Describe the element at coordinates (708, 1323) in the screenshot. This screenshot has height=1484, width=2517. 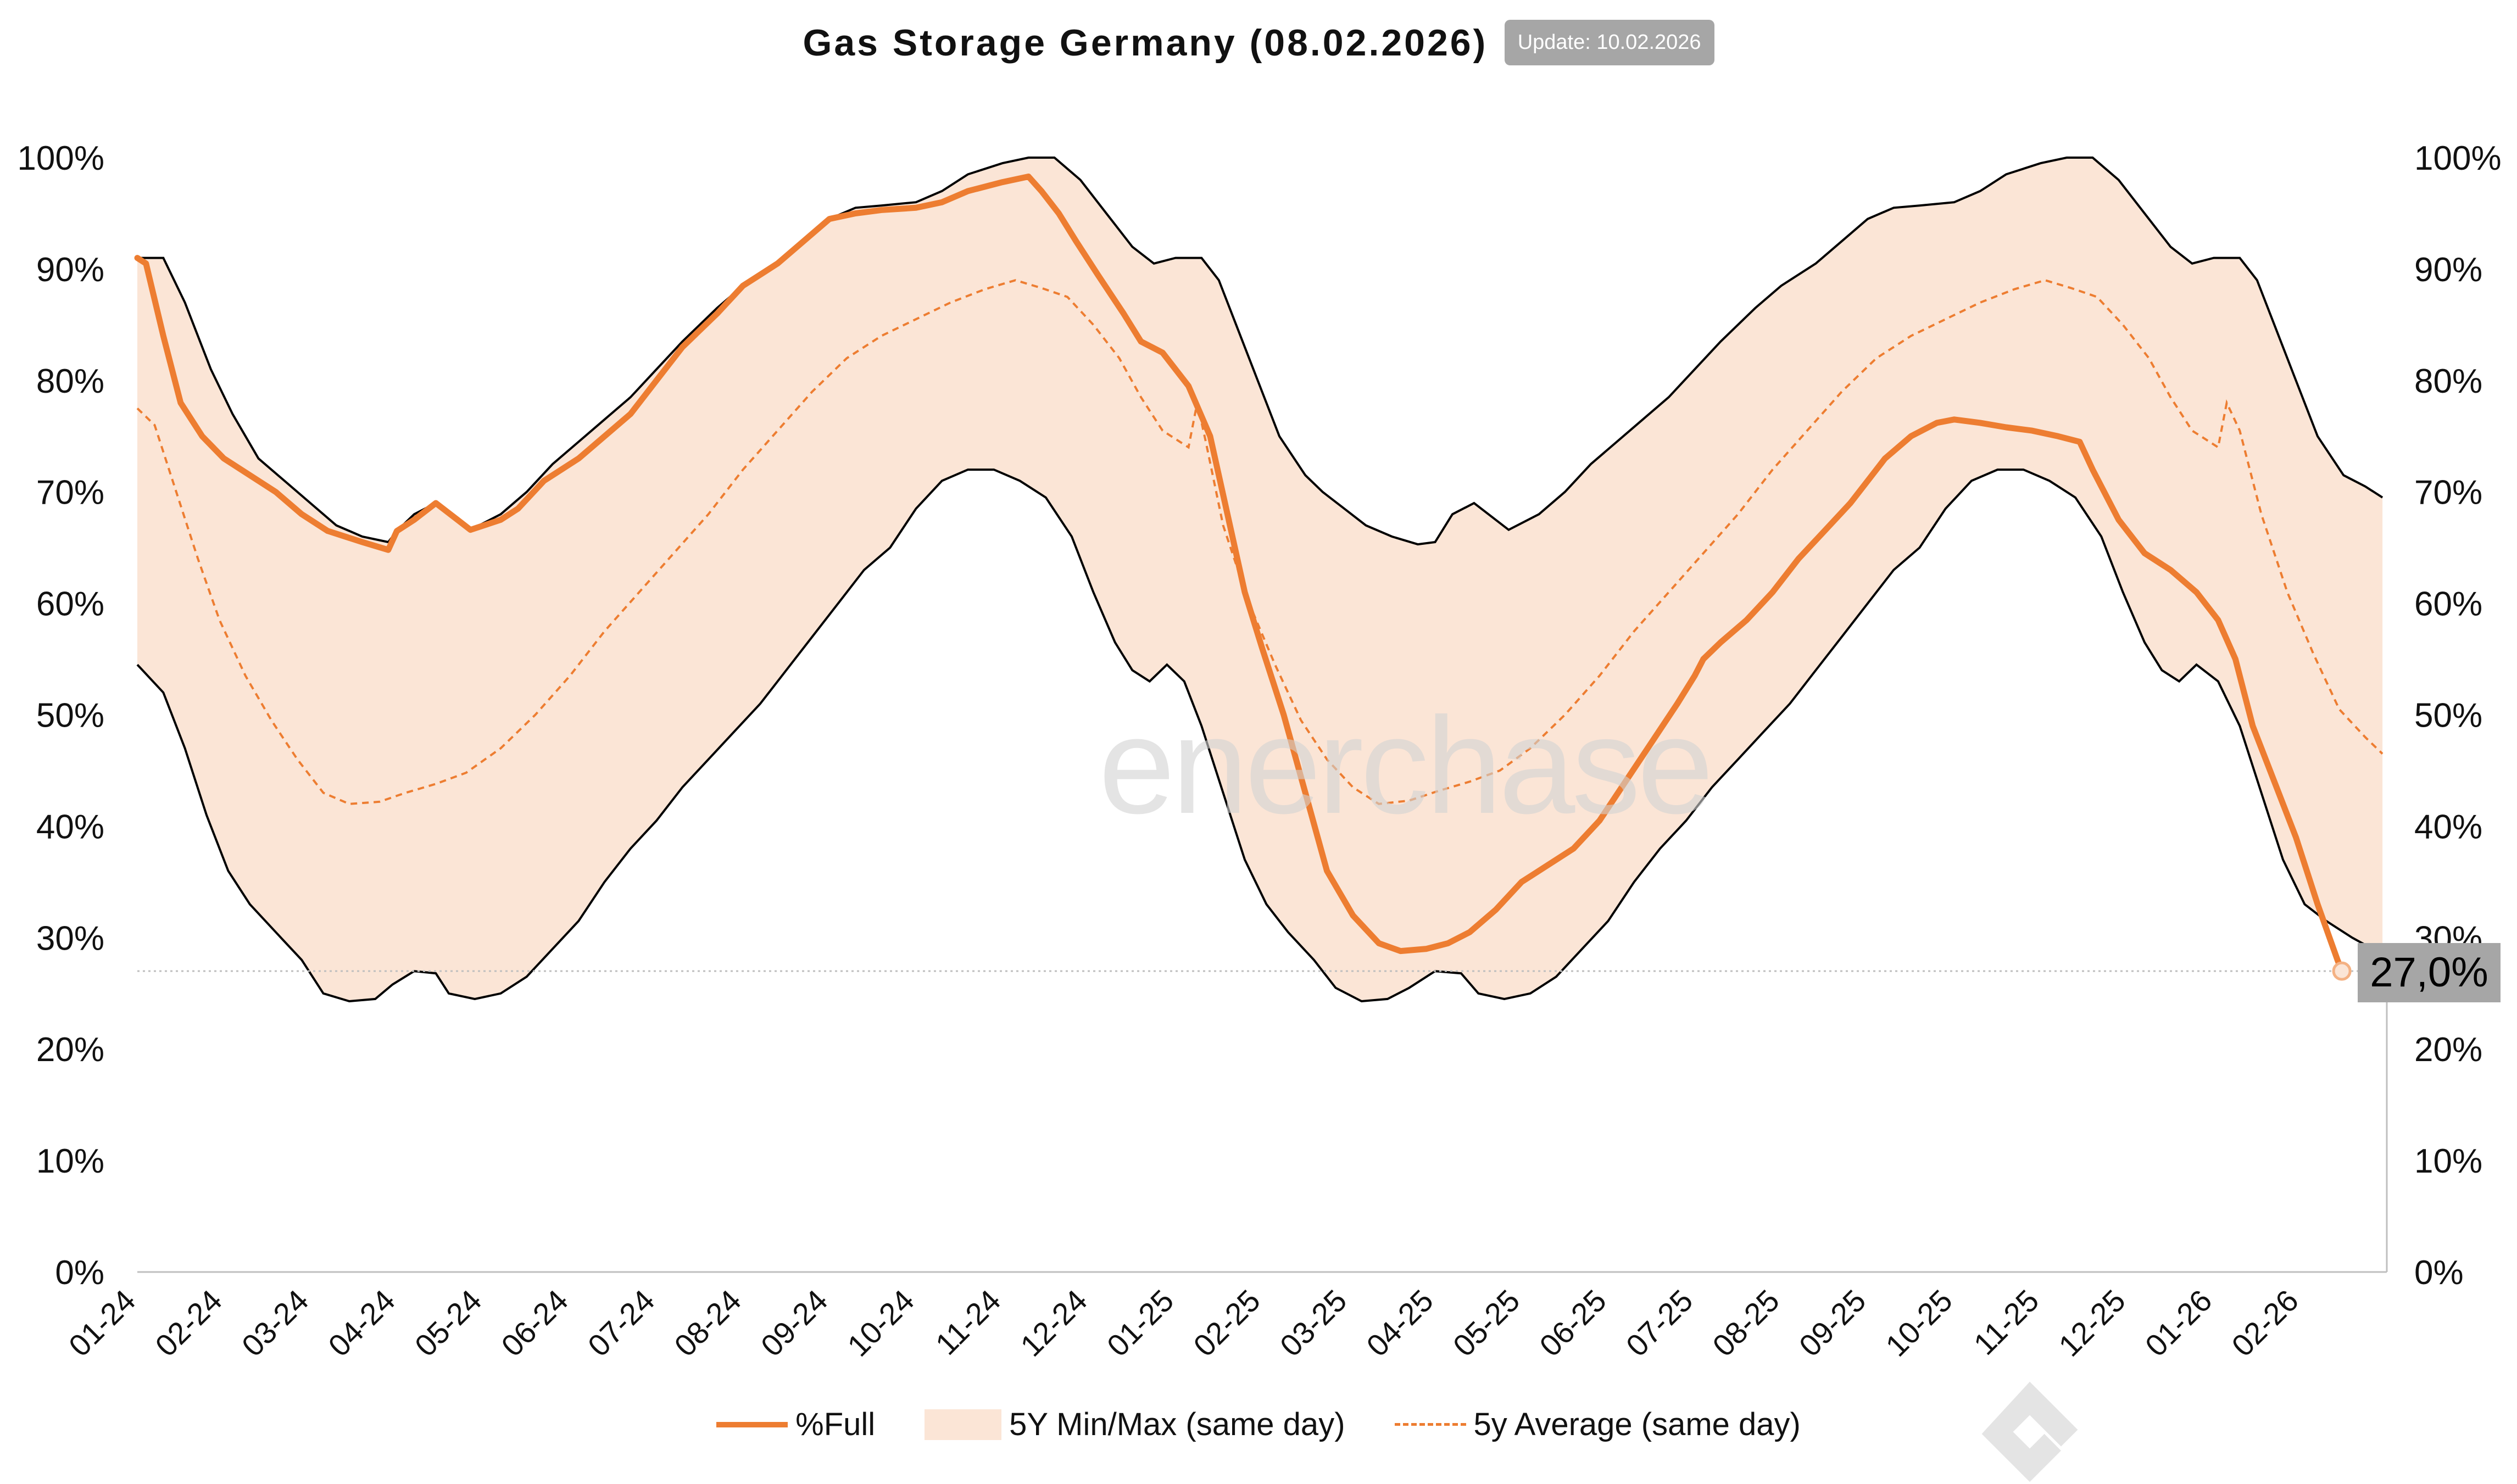
I see `x-tick-label: 08-24` at that location.